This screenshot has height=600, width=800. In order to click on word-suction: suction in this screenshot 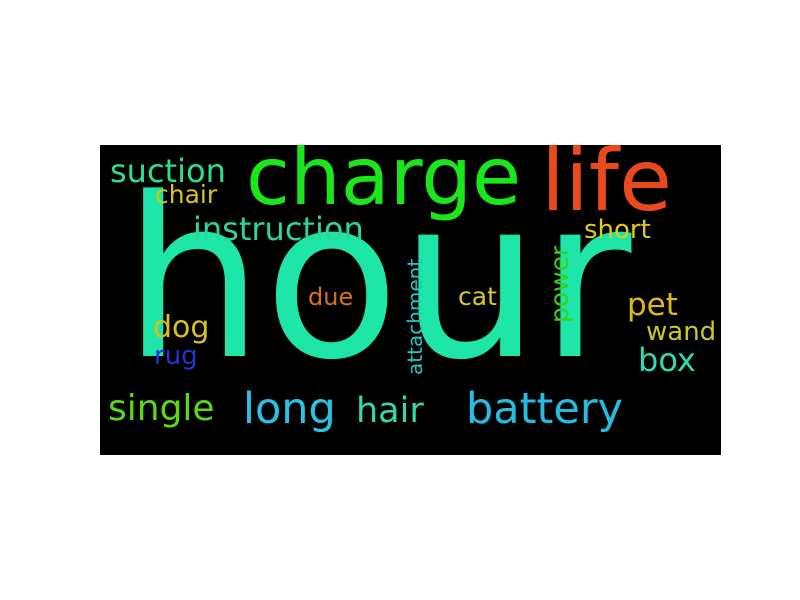, I will do `click(168, 171)`.